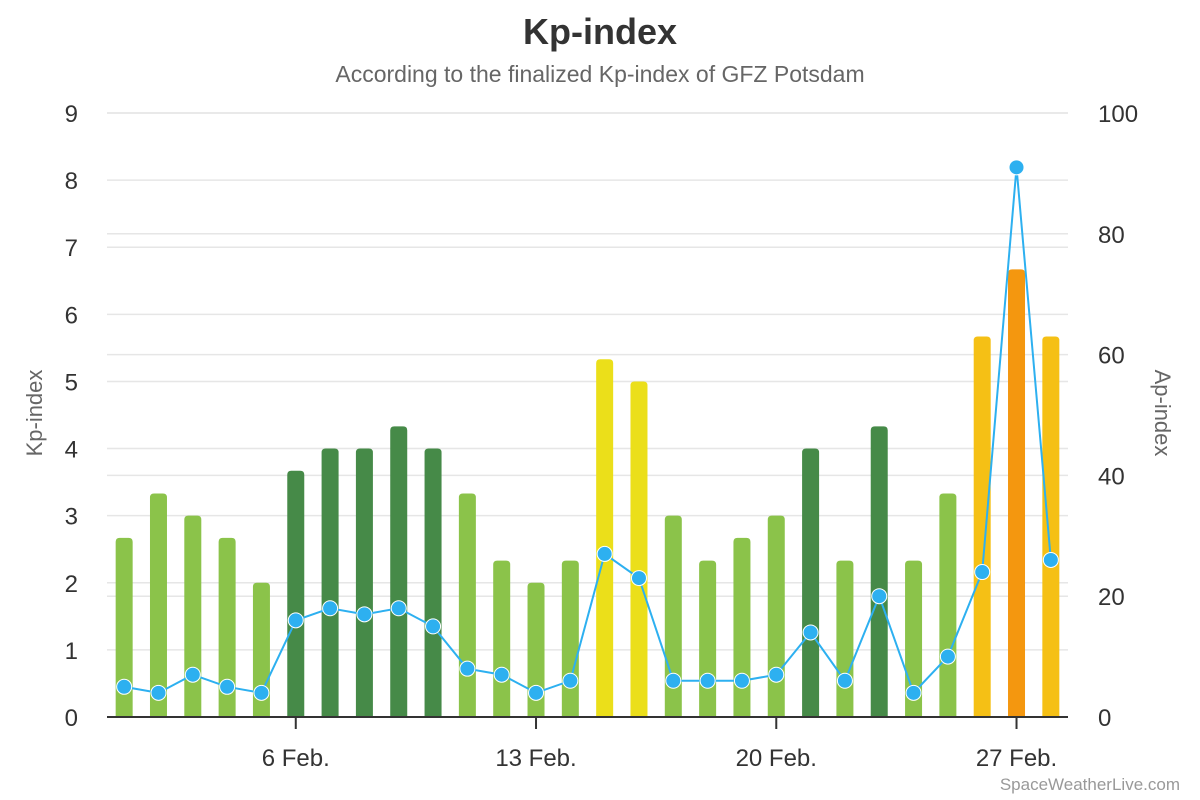 This screenshot has height=800, width=1200. What do you see at coordinates (71, 181) in the screenshot?
I see `y-tick-label-left: 8` at bounding box center [71, 181].